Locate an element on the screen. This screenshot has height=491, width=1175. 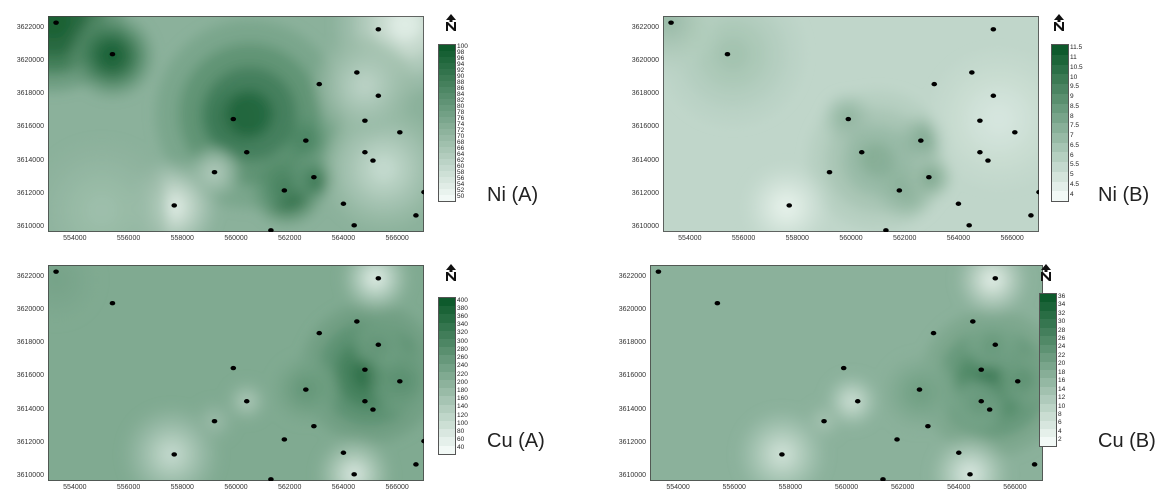
legend-tick-label: 36 is located at coordinates (1062, 296).